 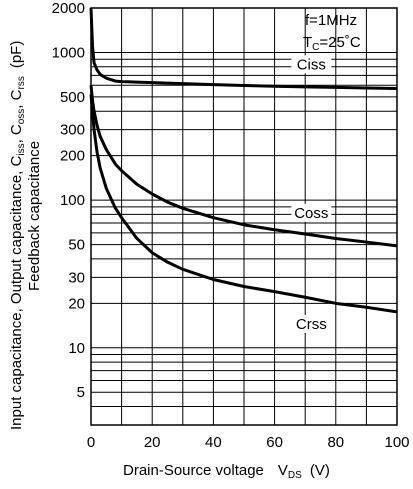 What do you see at coordinates (34, 216) in the screenshot?
I see `y-axis-label-line2: Feedback capacitance` at bounding box center [34, 216].